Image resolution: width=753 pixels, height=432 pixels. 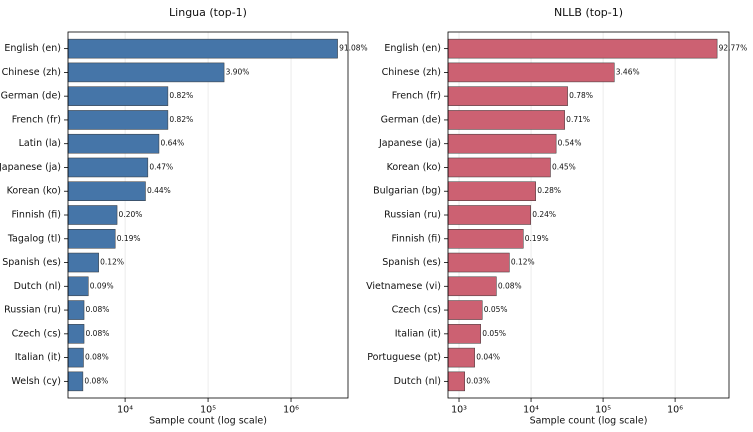 What do you see at coordinates (238, 71) in the screenshot?
I see `value-label: 3.90%` at bounding box center [238, 71].